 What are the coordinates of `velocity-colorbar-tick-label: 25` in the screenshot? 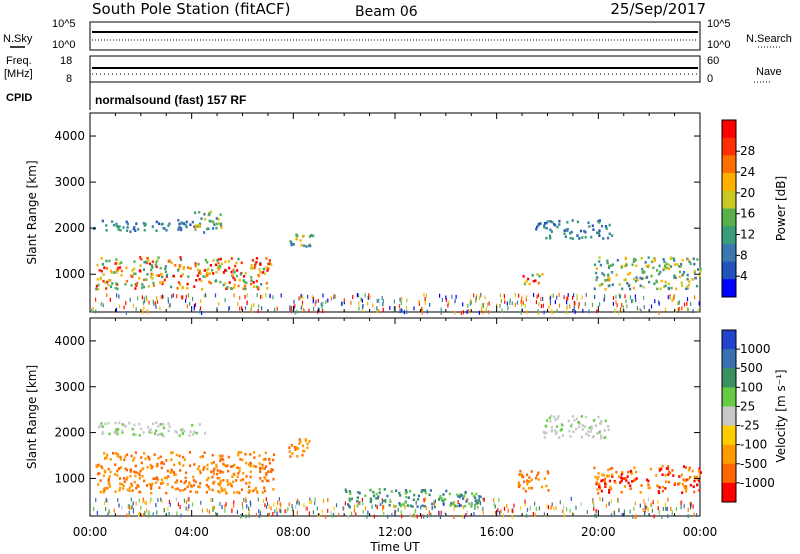 It's located at (747, 406).